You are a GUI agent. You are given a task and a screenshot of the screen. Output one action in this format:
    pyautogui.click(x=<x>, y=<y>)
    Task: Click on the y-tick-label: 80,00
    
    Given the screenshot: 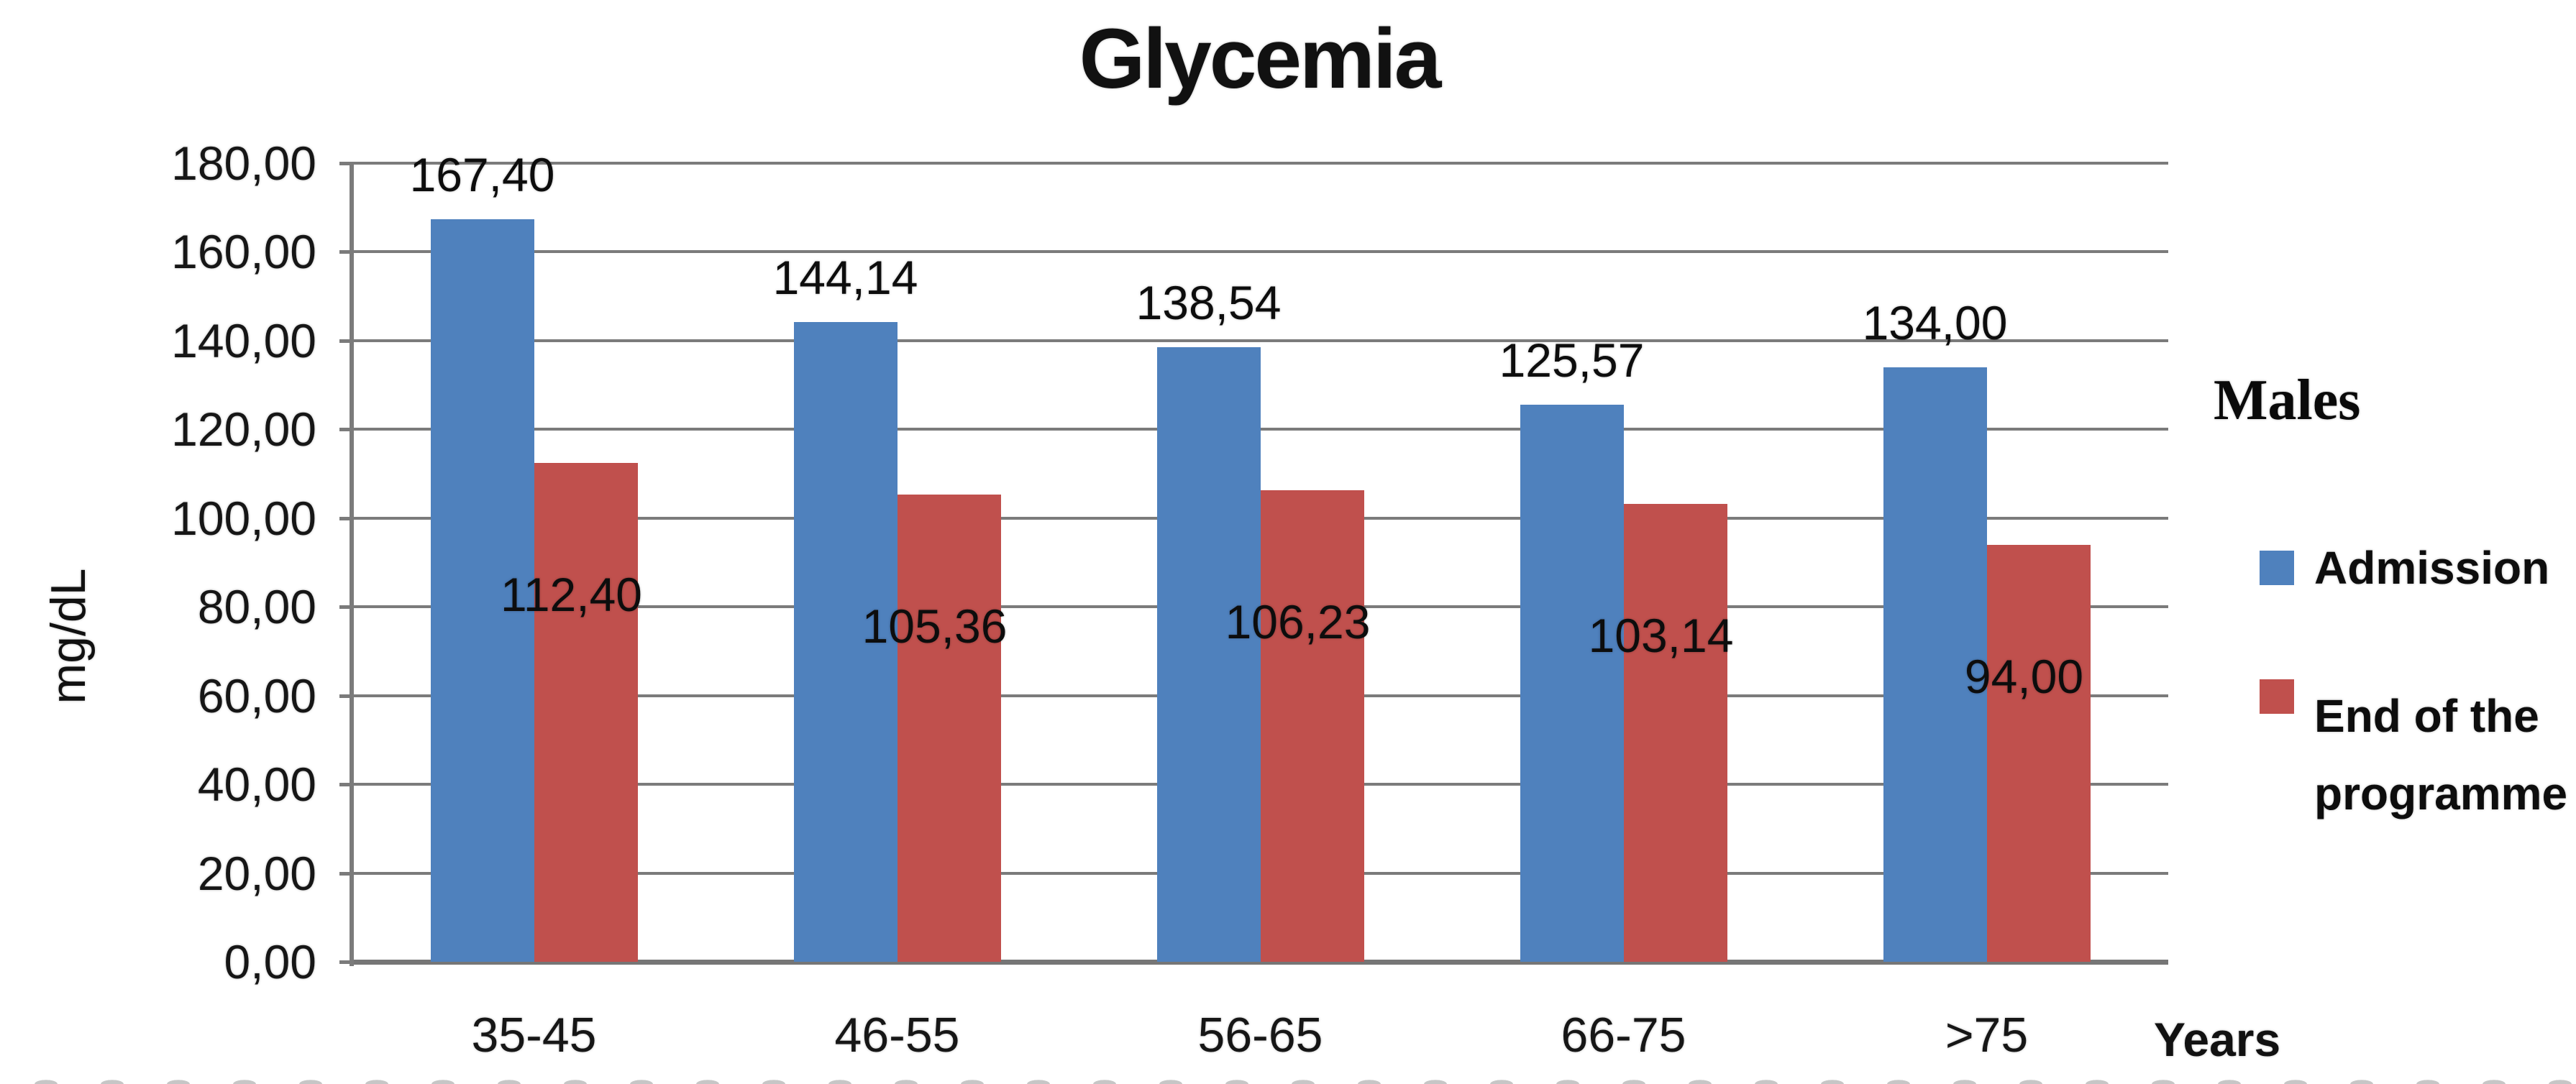 What is the action you would take?
    pyautogui.click(x=256, y=607)
    